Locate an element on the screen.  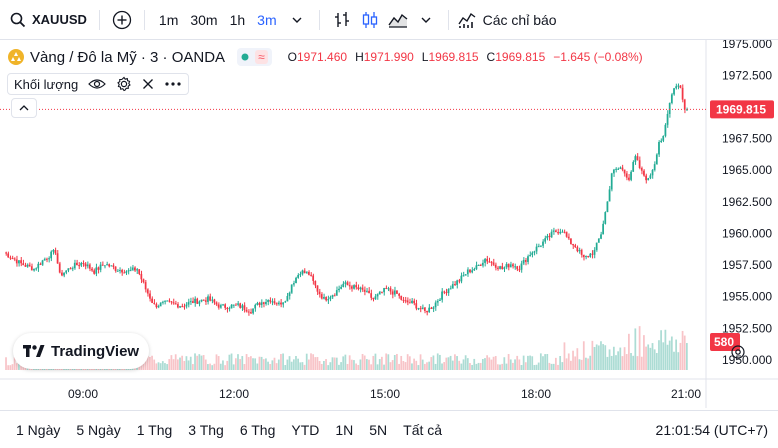
interval-3m: 3m is located at coordinates (267, 19).